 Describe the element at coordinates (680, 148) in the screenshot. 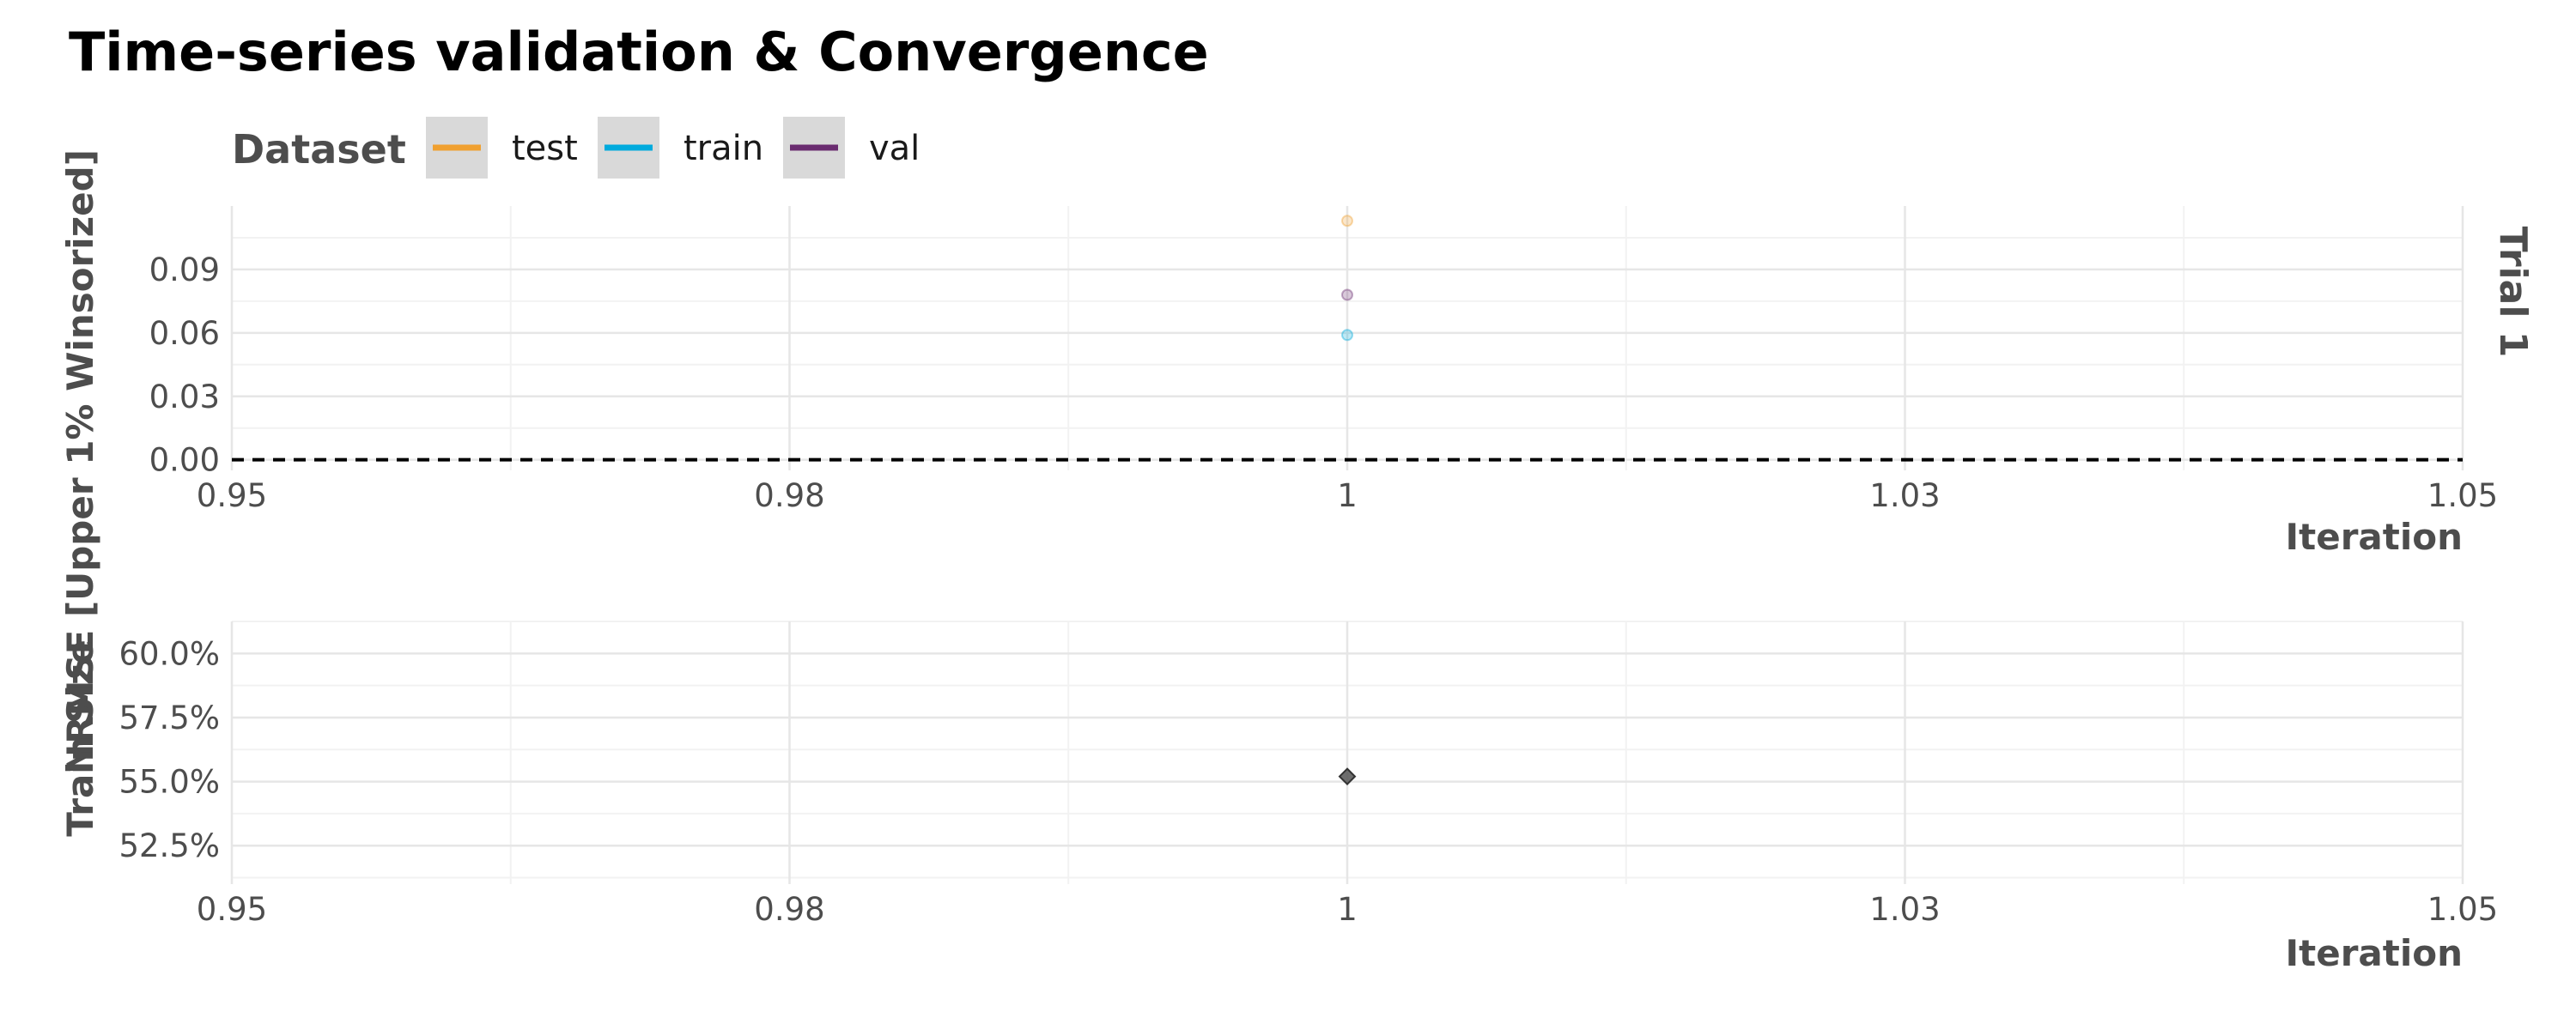

I see `legend-item-train: train` at that location.